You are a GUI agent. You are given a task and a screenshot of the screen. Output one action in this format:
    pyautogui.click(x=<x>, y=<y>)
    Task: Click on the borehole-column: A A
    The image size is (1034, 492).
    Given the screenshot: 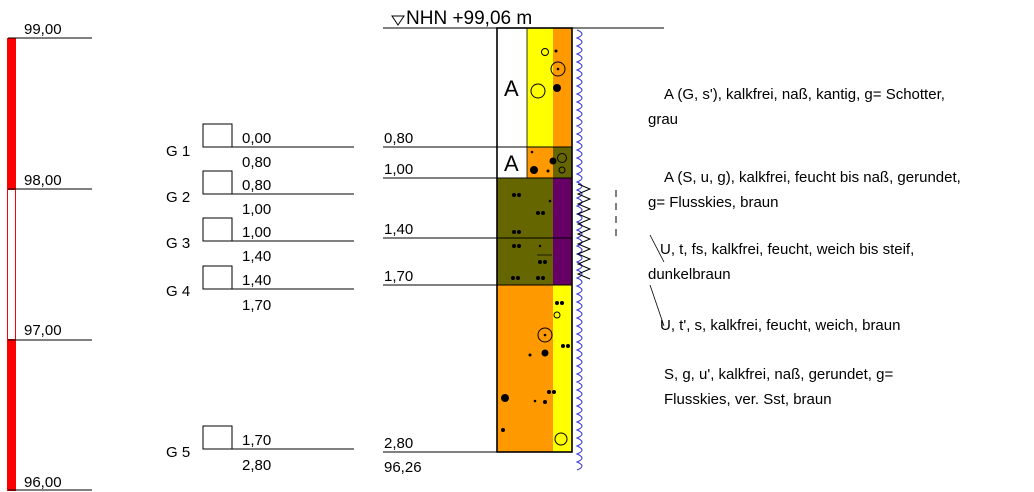 What is the action you would take?
    pyautogui.click(x=534, y=240)
    